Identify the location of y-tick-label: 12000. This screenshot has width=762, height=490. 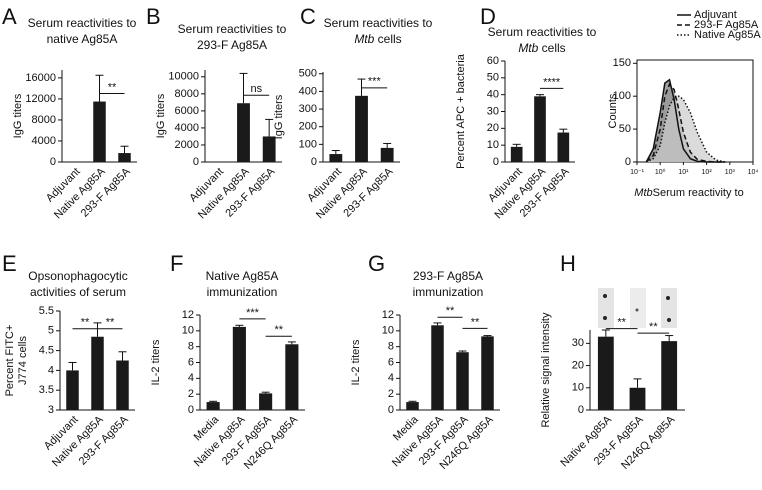
(40, 99).